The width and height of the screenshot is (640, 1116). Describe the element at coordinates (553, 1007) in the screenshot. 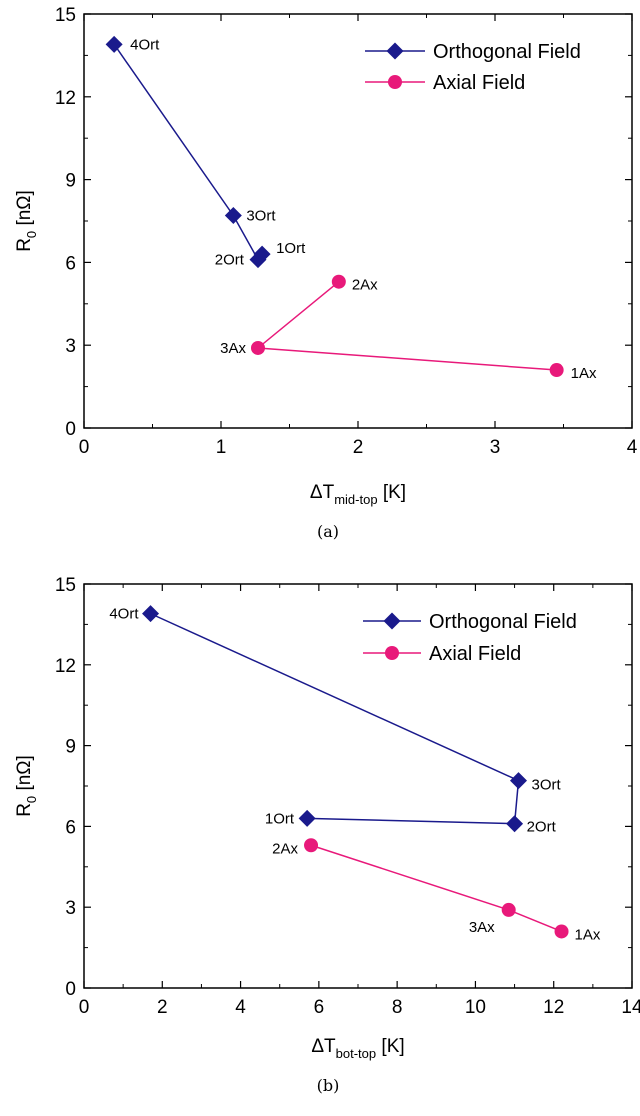

I see `x-tick-label: 12` at that location.